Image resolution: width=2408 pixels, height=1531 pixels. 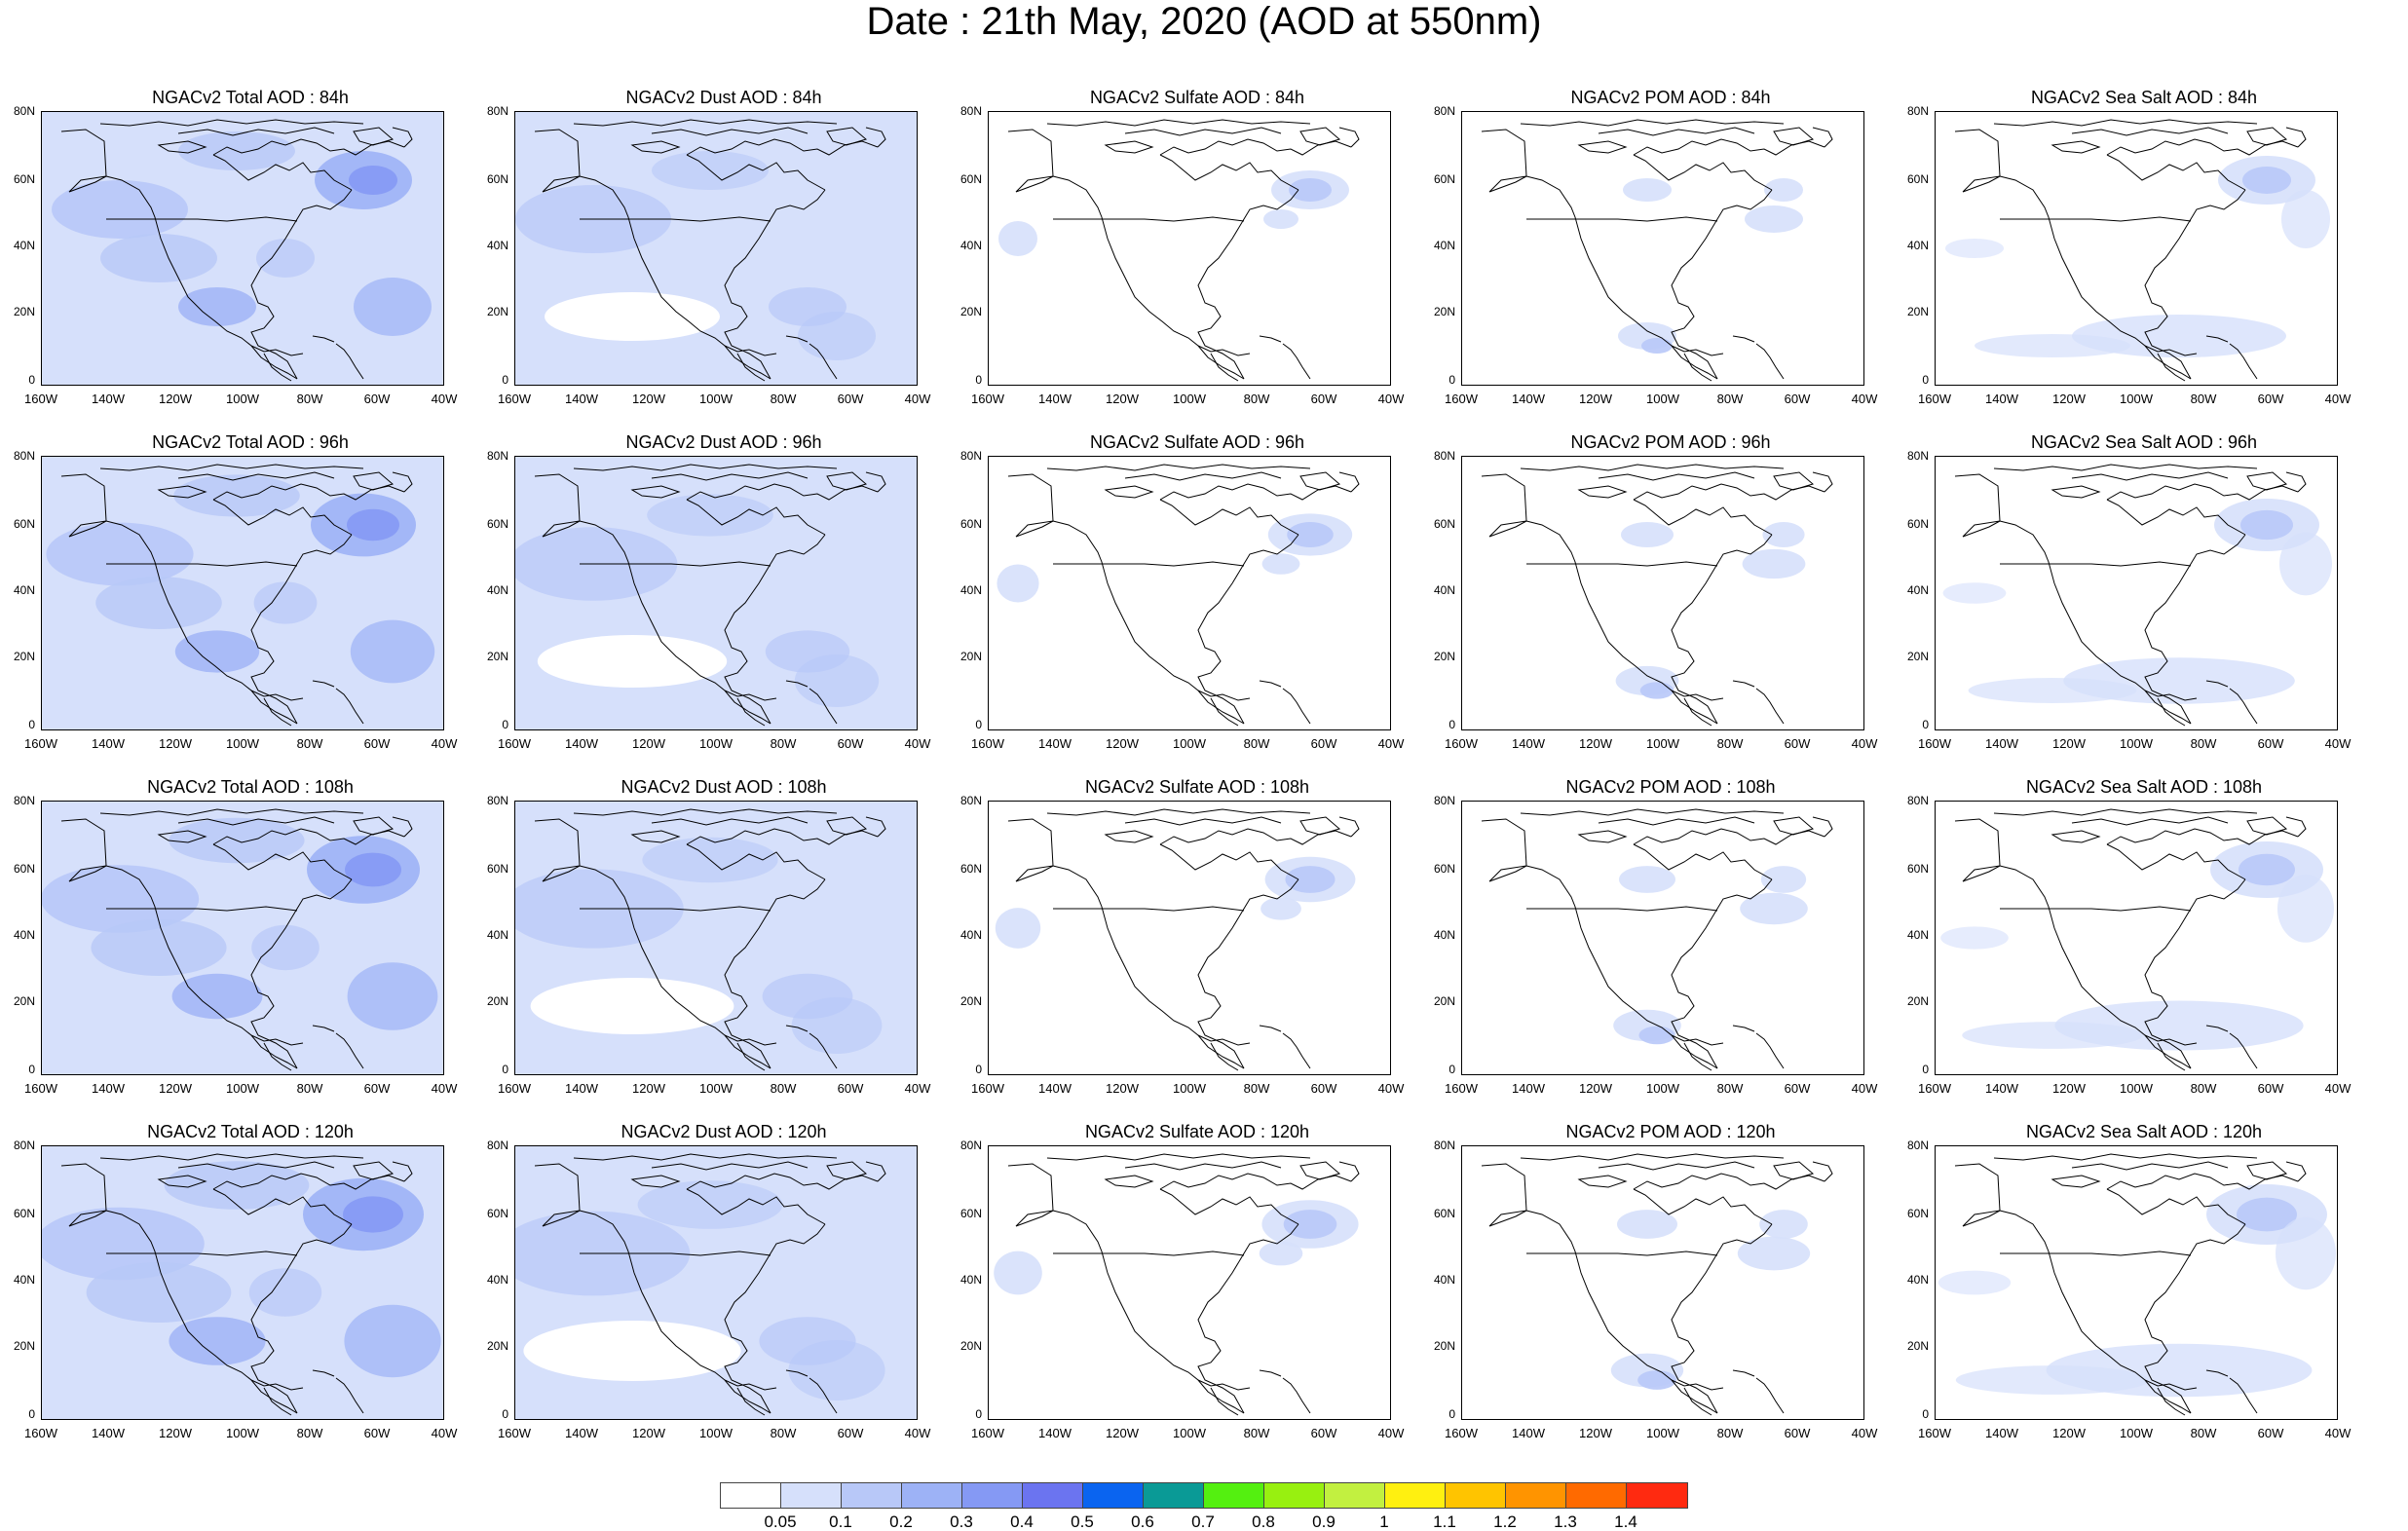 I want to click on latitude-tick-label: 60N, so click(x=970, y=179).